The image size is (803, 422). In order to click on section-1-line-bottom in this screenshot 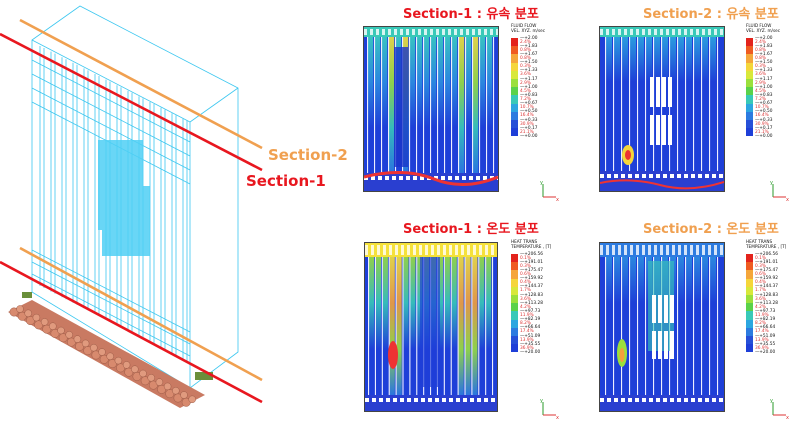, I will do `click(131, 332)`.